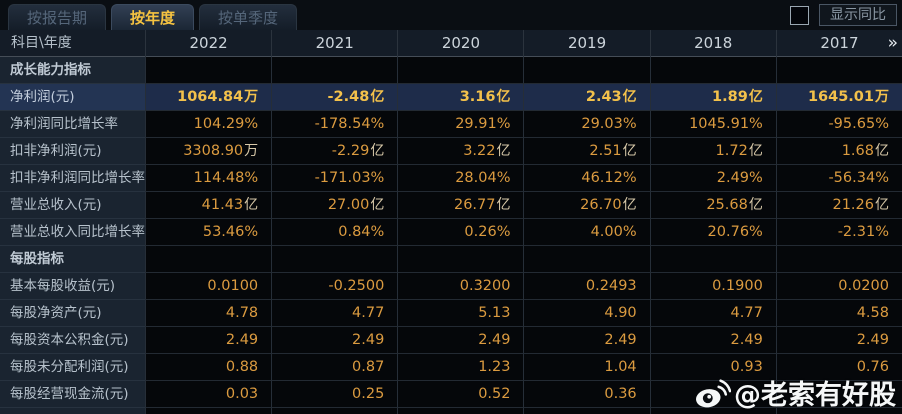 This screenshot has height=414, width=902. I want to click on row-label: 每股净资产(元), so click(72, 313).